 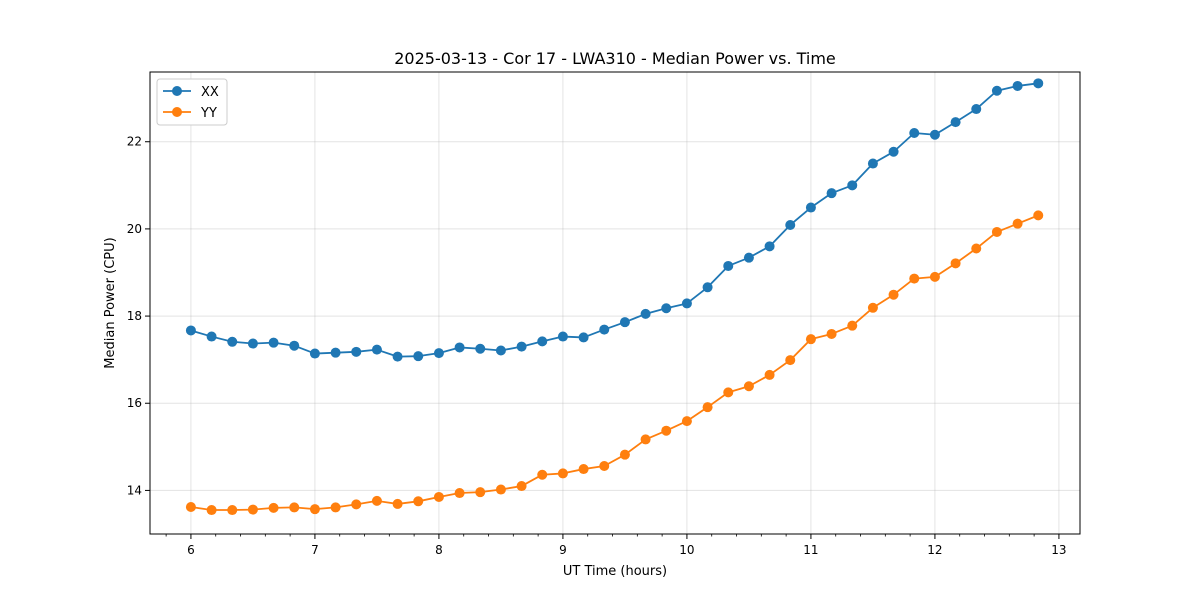 I want to click on y-axis-label: Median Power (CPU), so click(x=110, y=302).